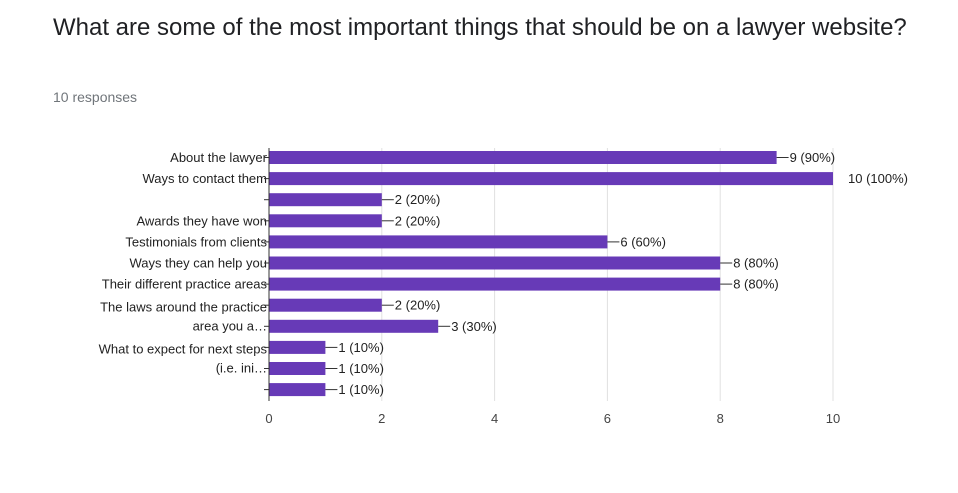 The width and height of the screenshot is (958, 493). Describe the element at coordinates (474, 326) in the screenshot. I see `bar-value-label: 3 (30%)` at that location.